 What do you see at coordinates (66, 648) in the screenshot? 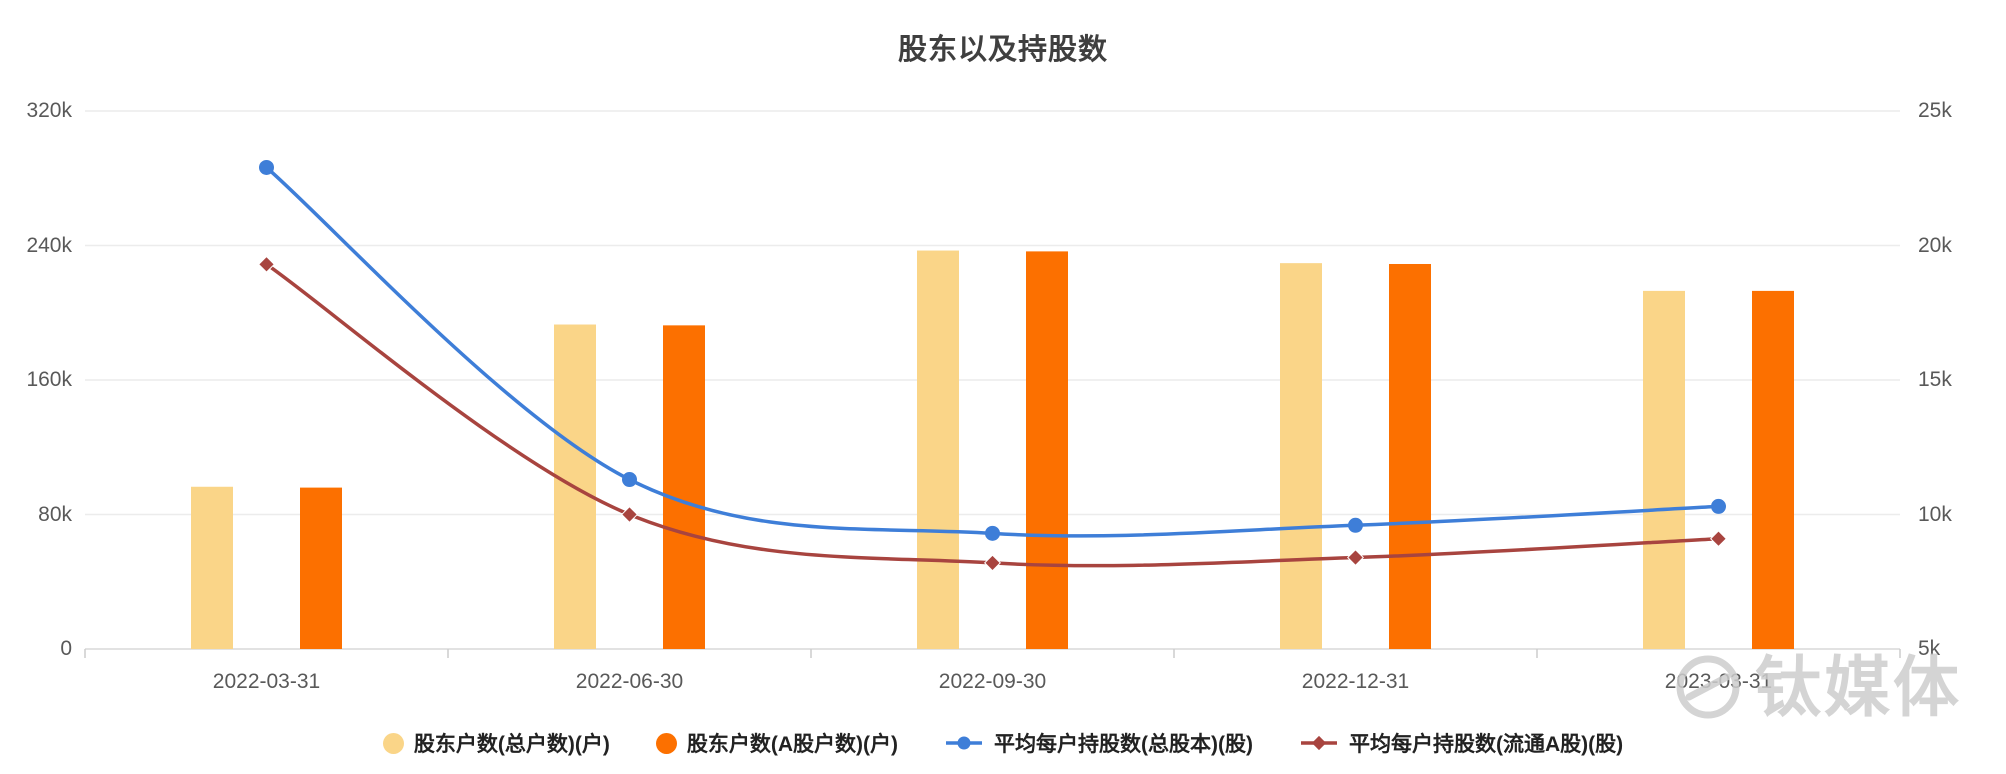
I see `y-left-tick-label: 0` at bounding box center [66, 648].